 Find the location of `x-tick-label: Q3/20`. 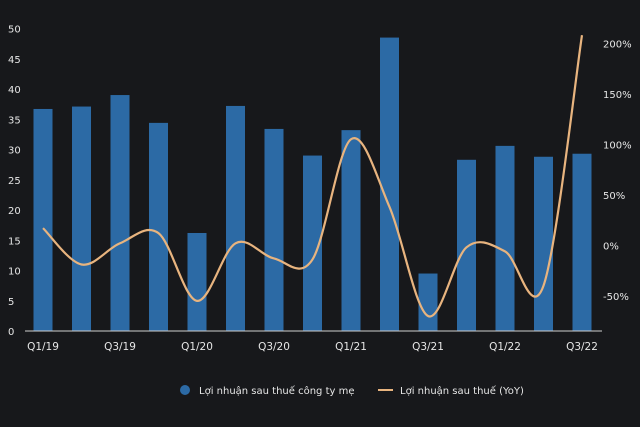

x-tick-label: Q3/20 is located at coordinates (274, 347).